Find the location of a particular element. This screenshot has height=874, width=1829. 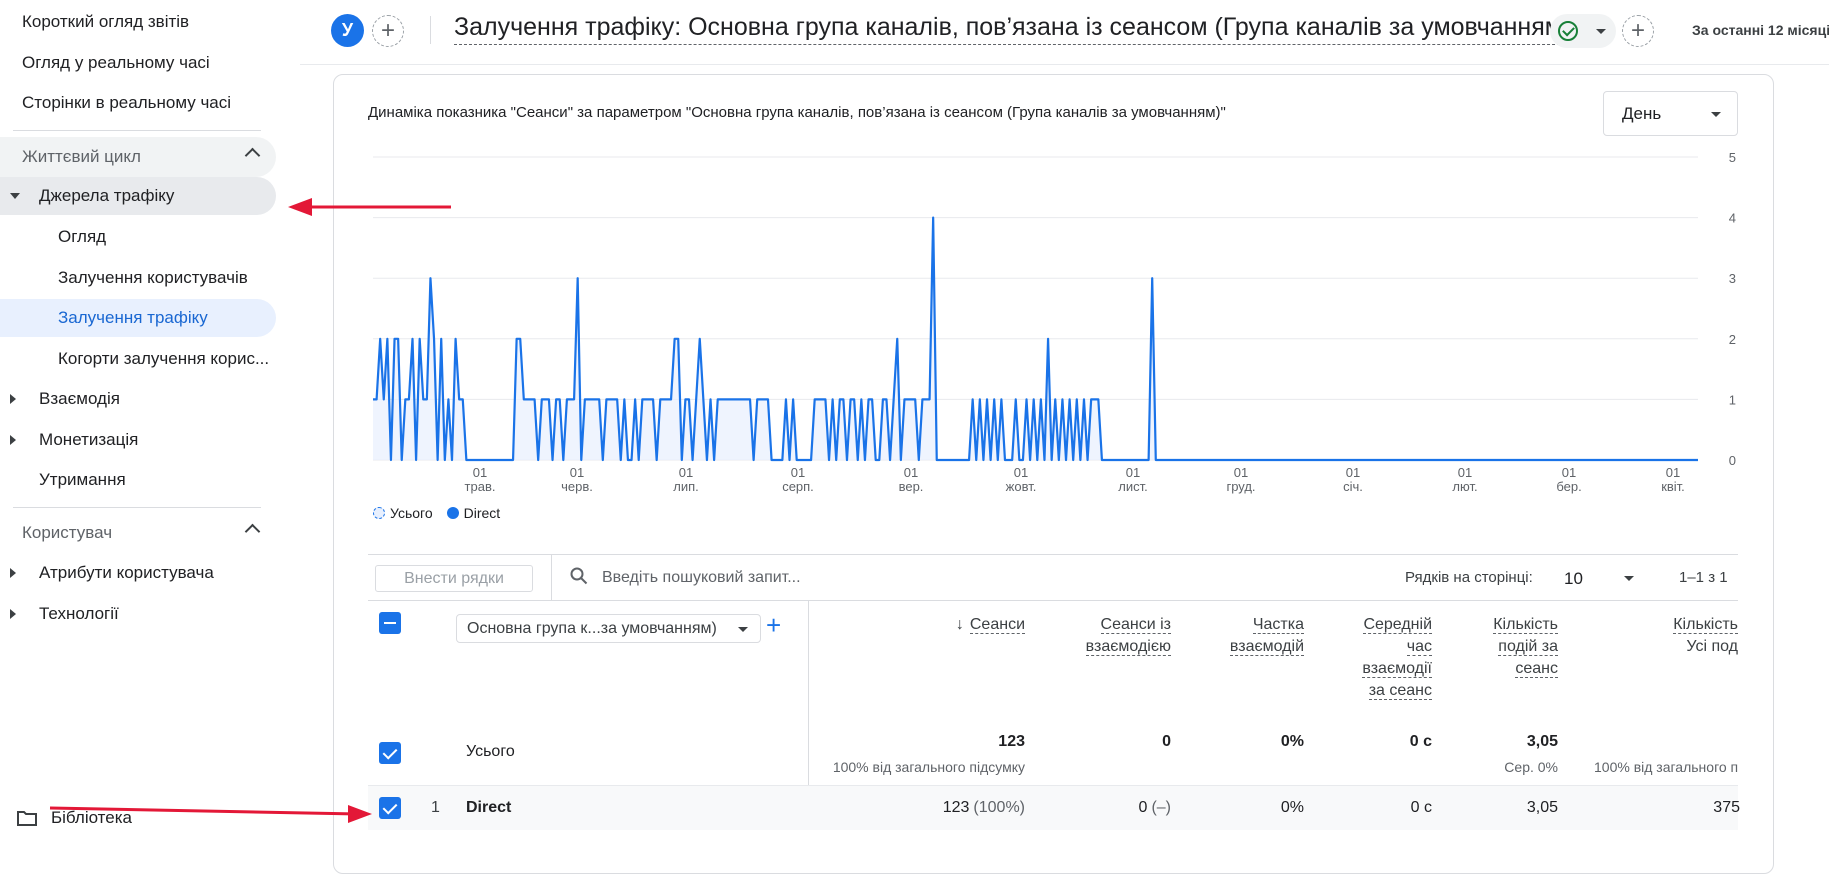

column-header: Кількість Усі под is located at coordinates (1704, 636).